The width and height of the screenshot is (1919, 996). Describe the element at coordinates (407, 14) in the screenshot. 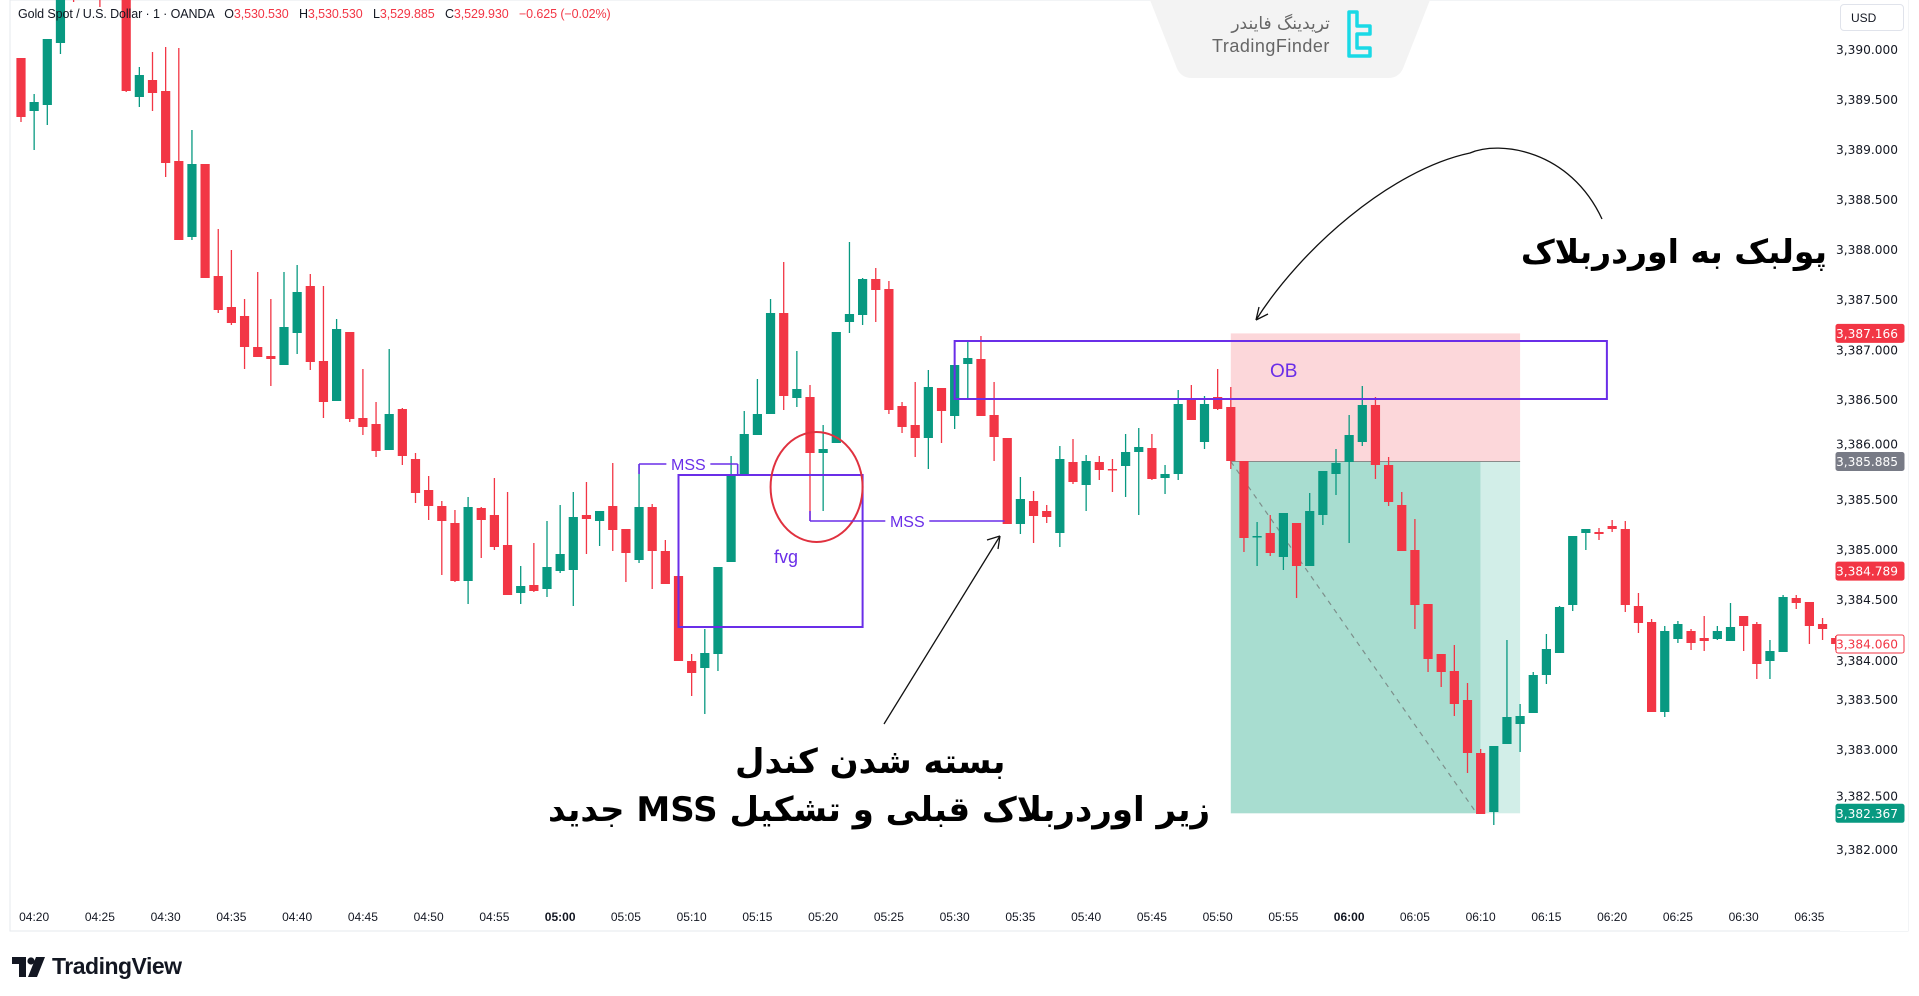

I see `low-value: 3,529.885` at that location.